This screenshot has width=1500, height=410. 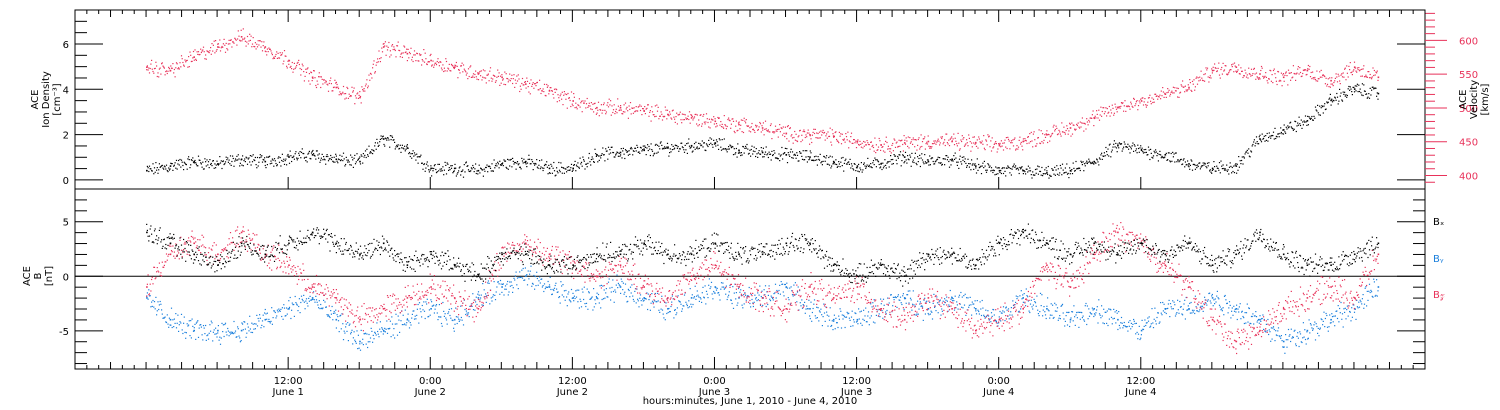 I want to click on bottom-y-tick-label: -5, so click(x=64, y=332).